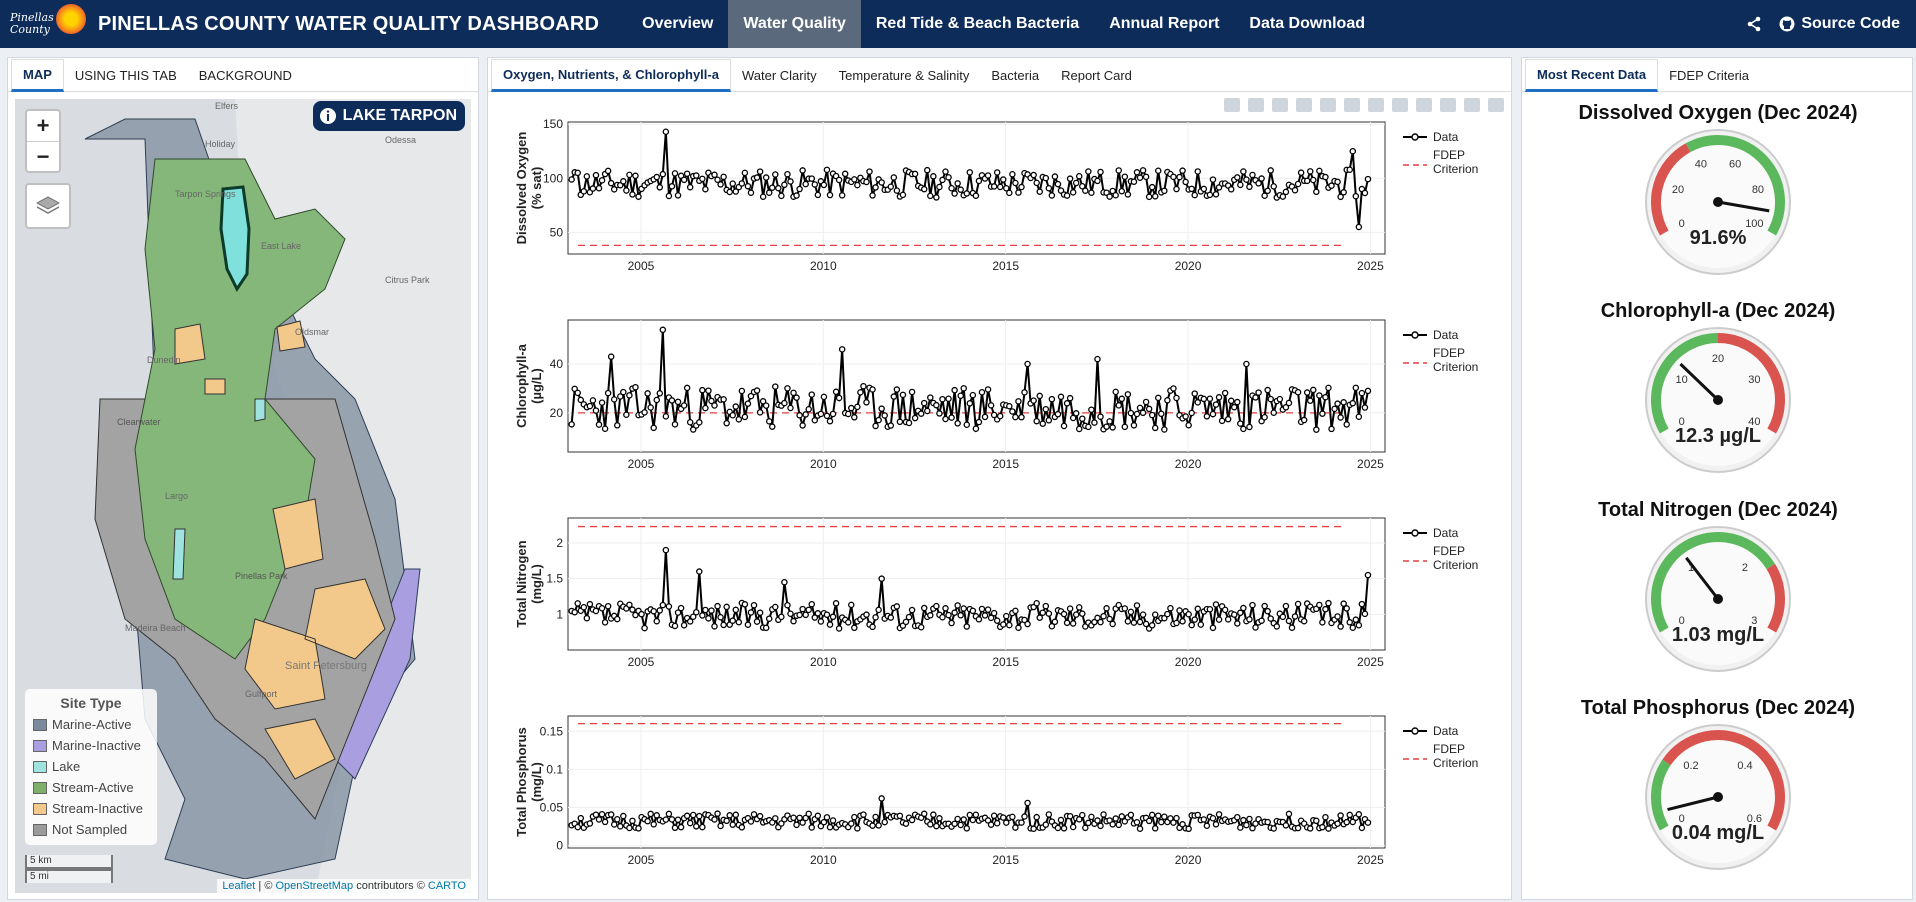 Image resolution: width=1916 pixels, height=902 pixels. I want to click on osm-link: OpenStreetMap, so click(314, 886).